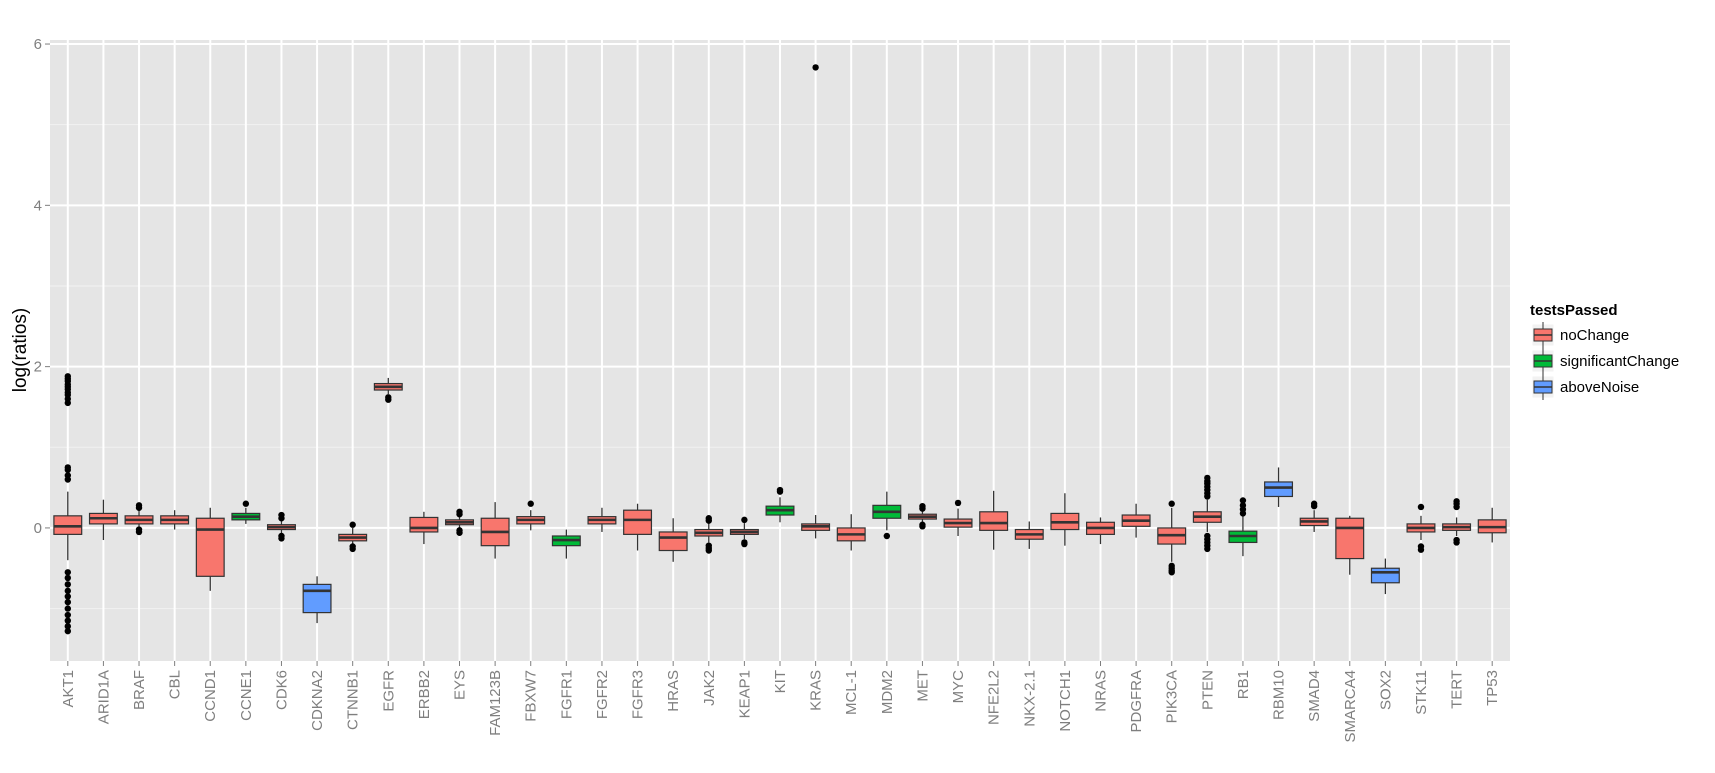 This screenshot has height=773, width=1715. Describe the element at coordinates (1243, 527) in the screenshot. I see `box-RB1` at that location.